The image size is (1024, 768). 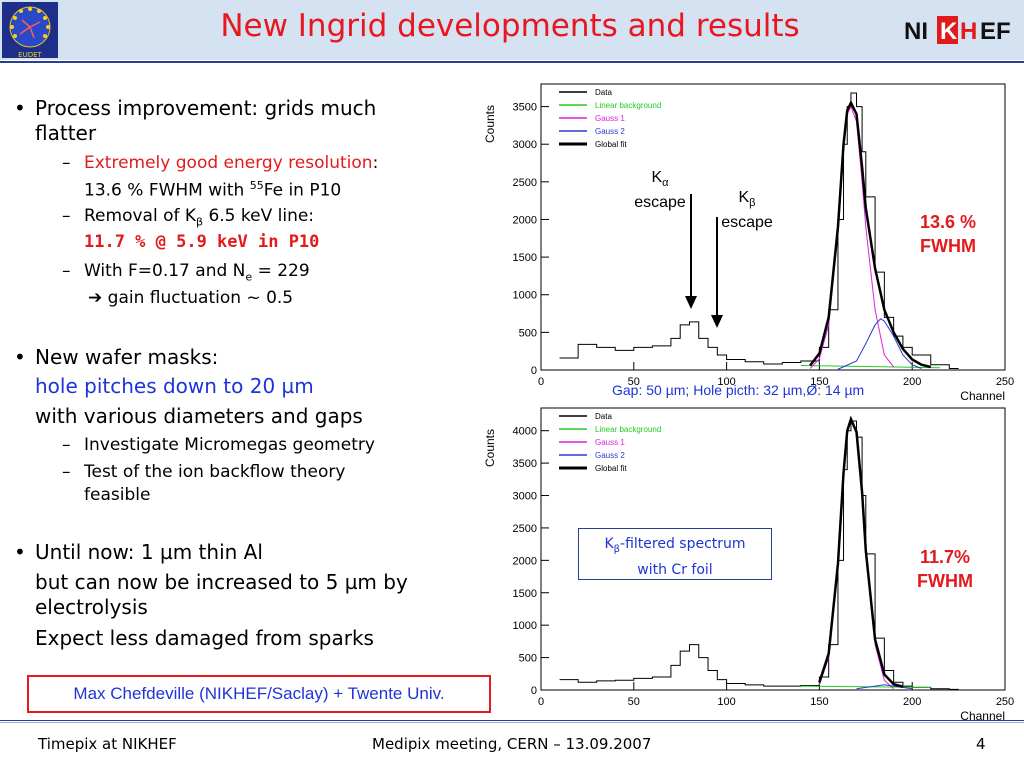 I want to click on bullet-1-line-1: Process improvement: grids much, so click(x=206, y=108).